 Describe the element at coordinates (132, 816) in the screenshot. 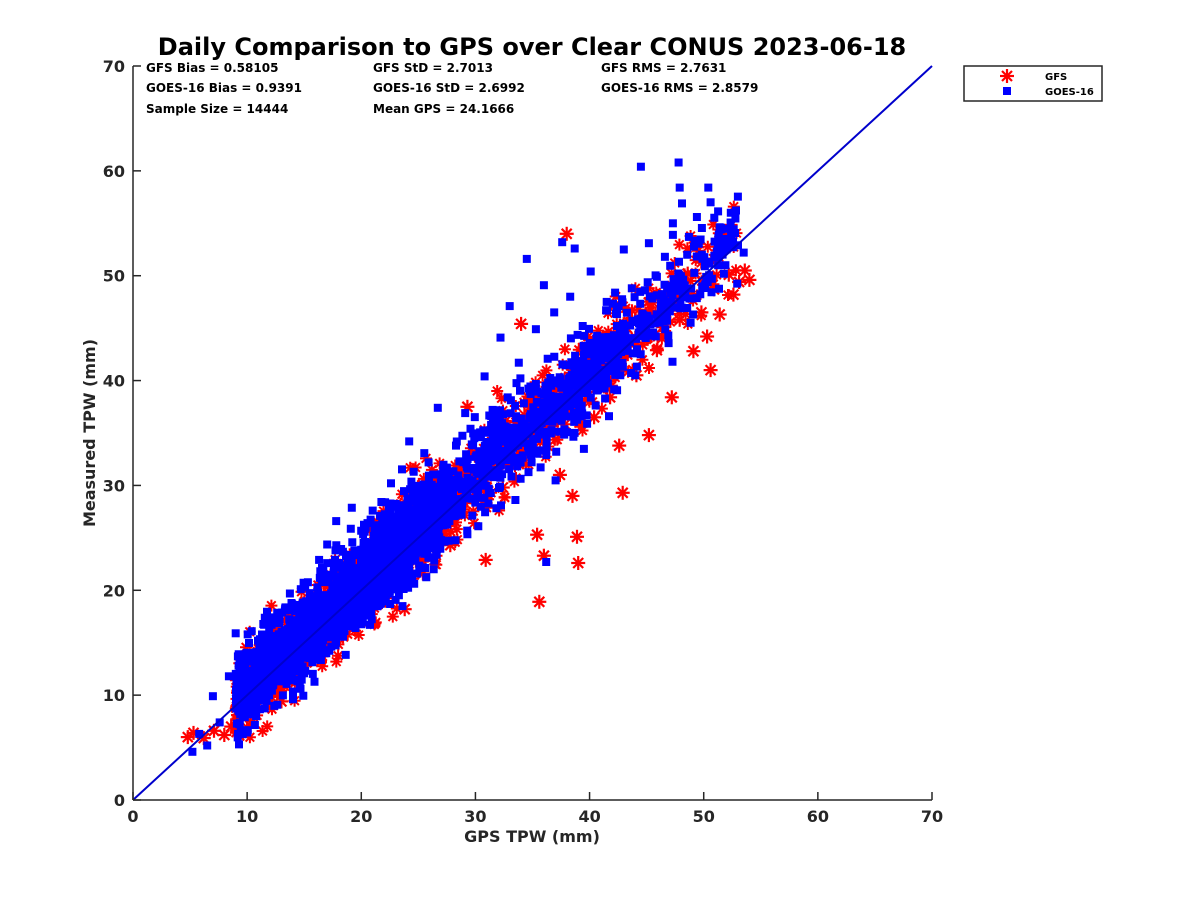

I see `x-tick-label: 0` at that location.